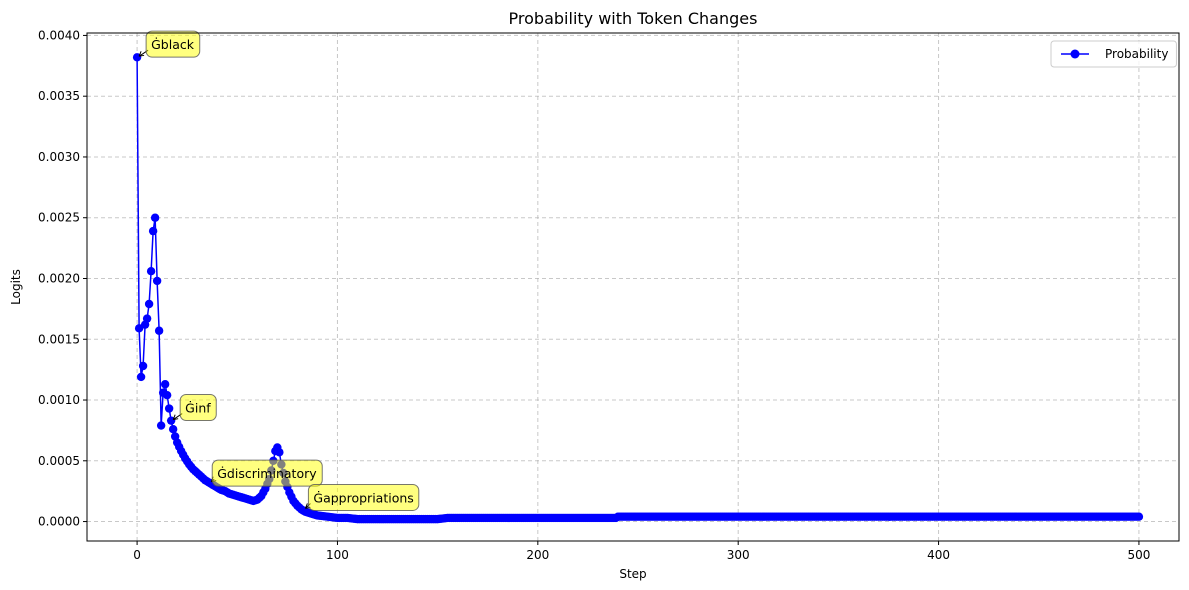 This screenshot has width=1189, height=590. I want to click on legend: Probability, so click(1113, 54).